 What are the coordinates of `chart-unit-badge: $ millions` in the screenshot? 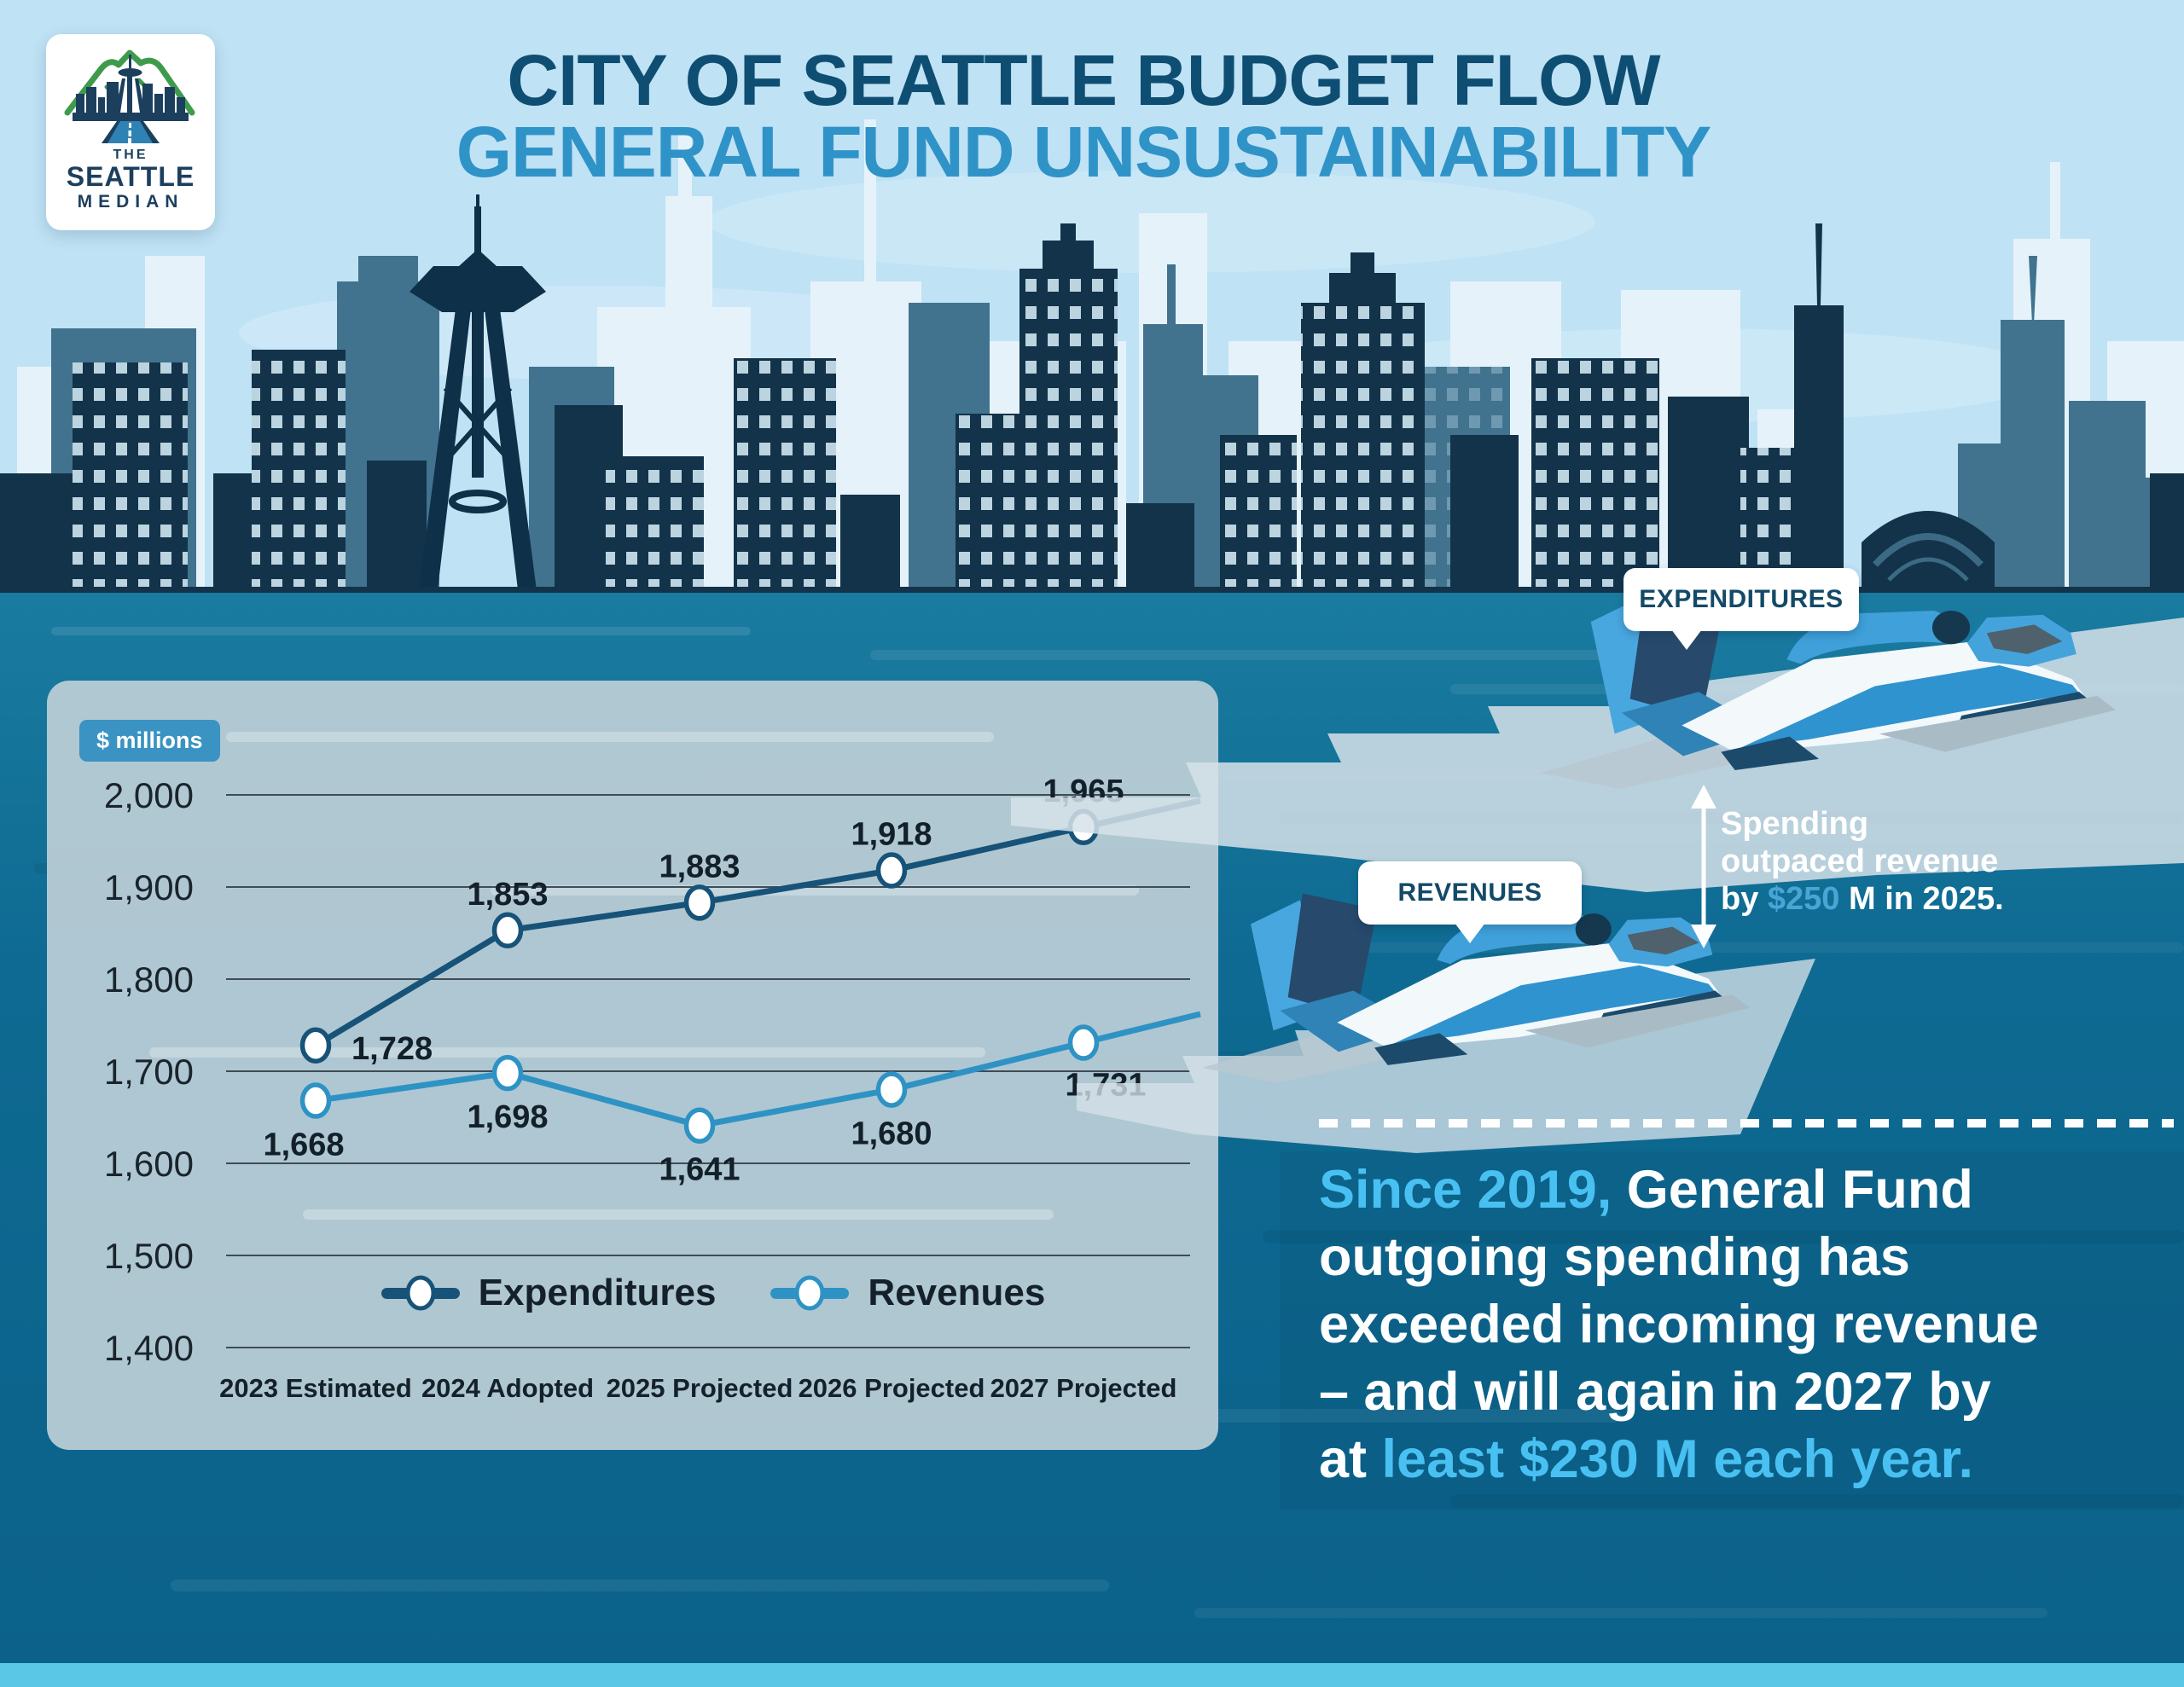 It's located at (149, 741).